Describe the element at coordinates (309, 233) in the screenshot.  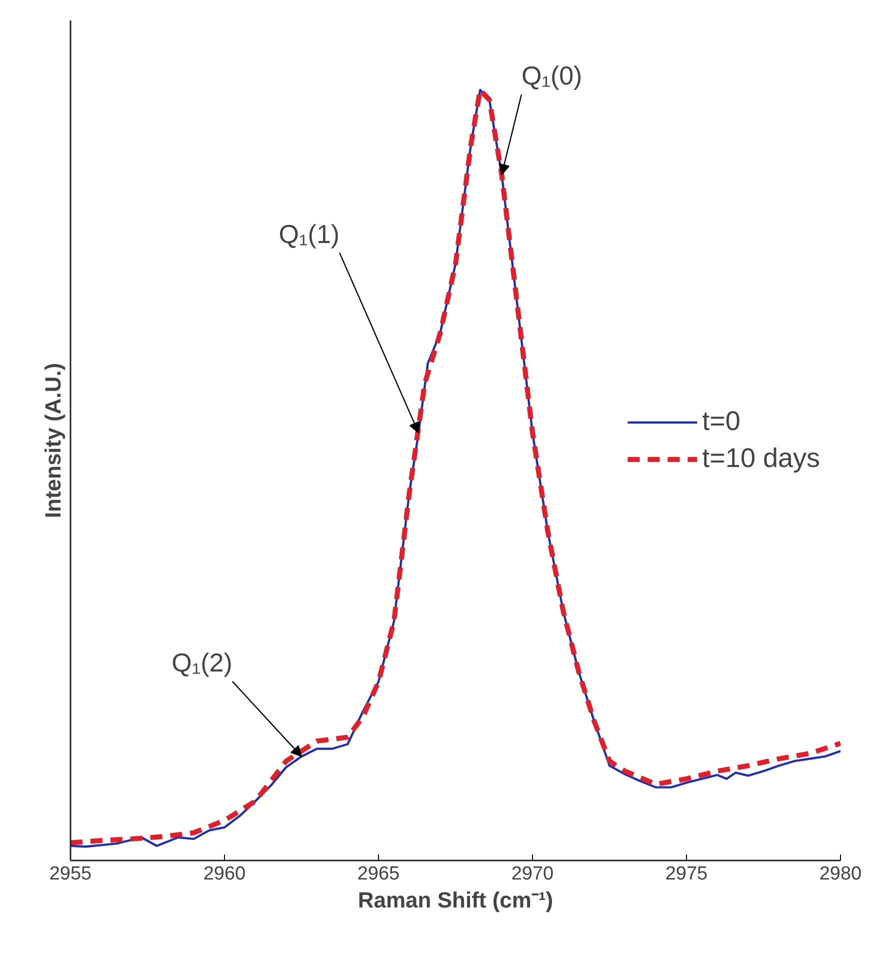
I see `annotation: Q₁(1)` at that location.